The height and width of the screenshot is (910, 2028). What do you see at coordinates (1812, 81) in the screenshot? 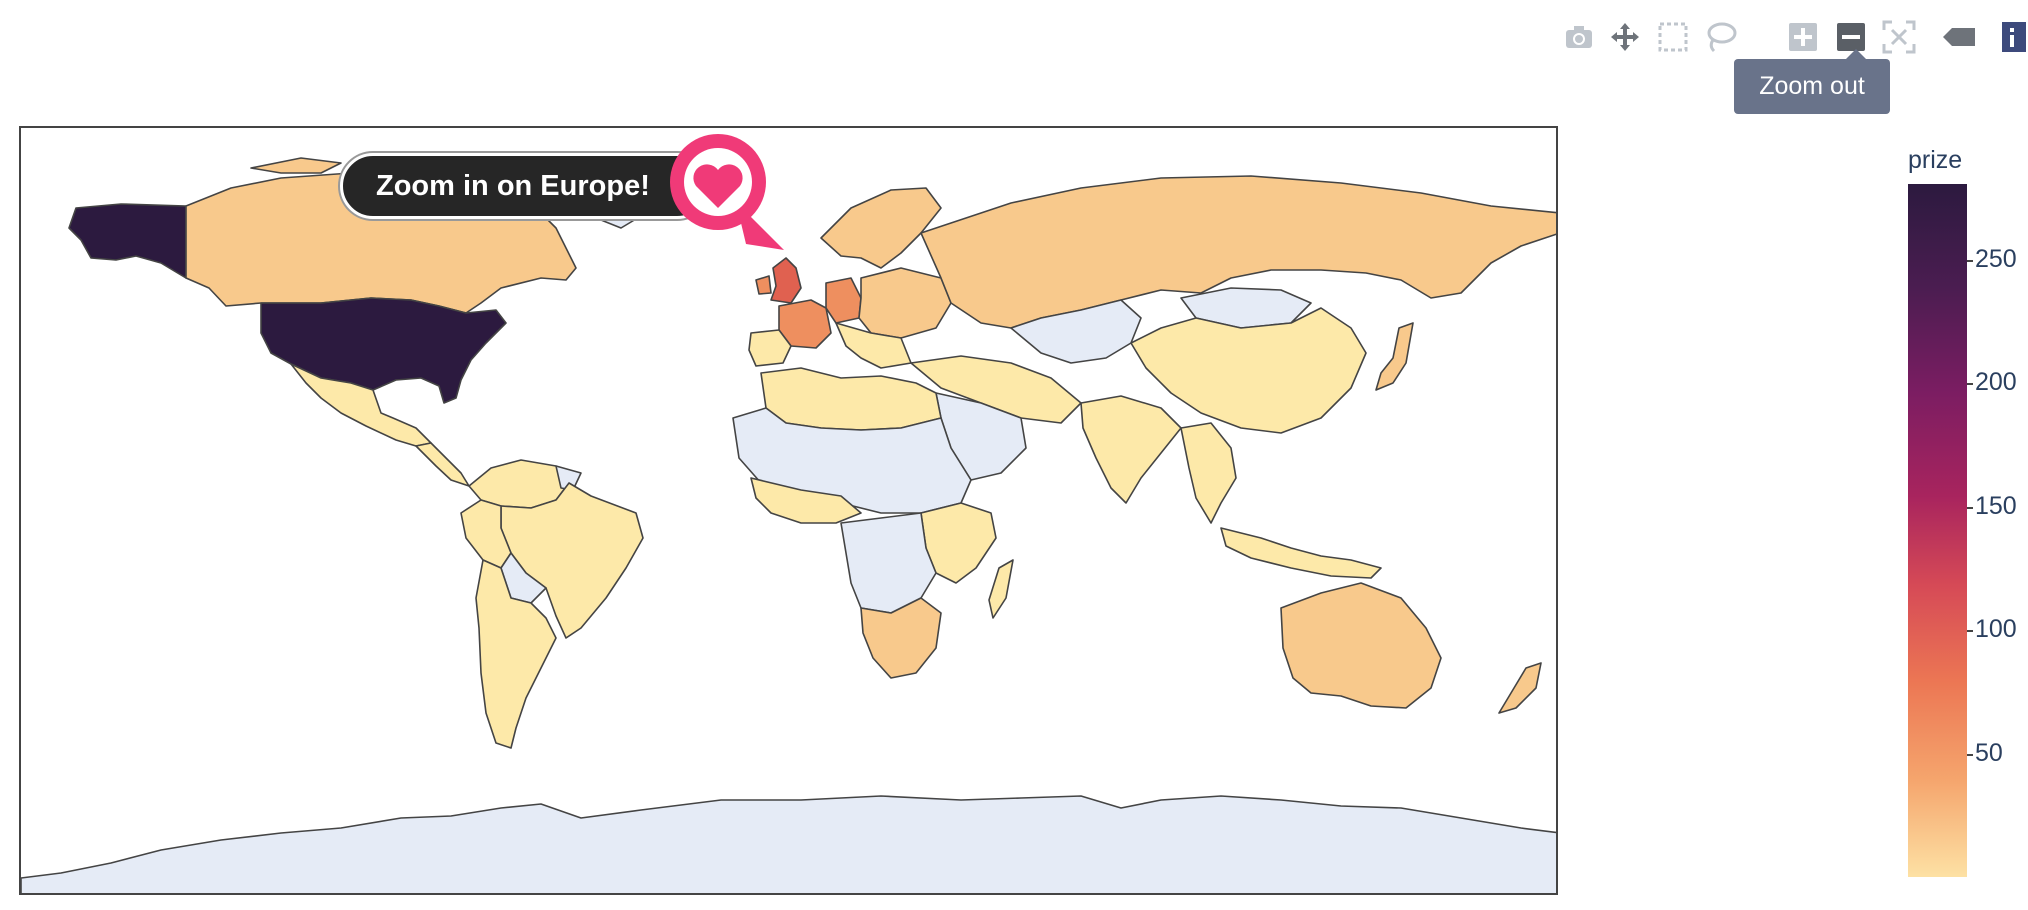
I see `zoom-out-tooltip: Zoom out` at bounding box center [1812, 81].